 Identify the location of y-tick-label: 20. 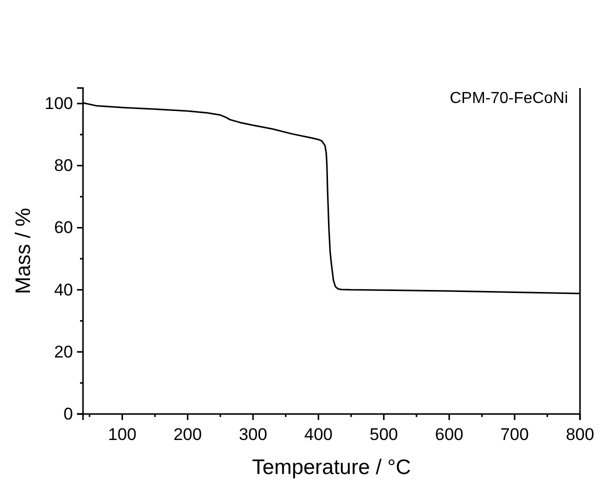
(63, 352).